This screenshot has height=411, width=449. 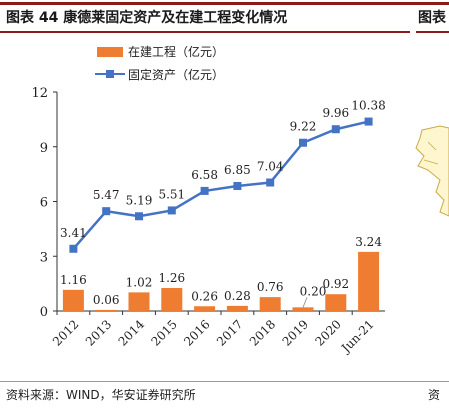 I want to click on bar-value-label: 0.28, so click(x=237, y=296).